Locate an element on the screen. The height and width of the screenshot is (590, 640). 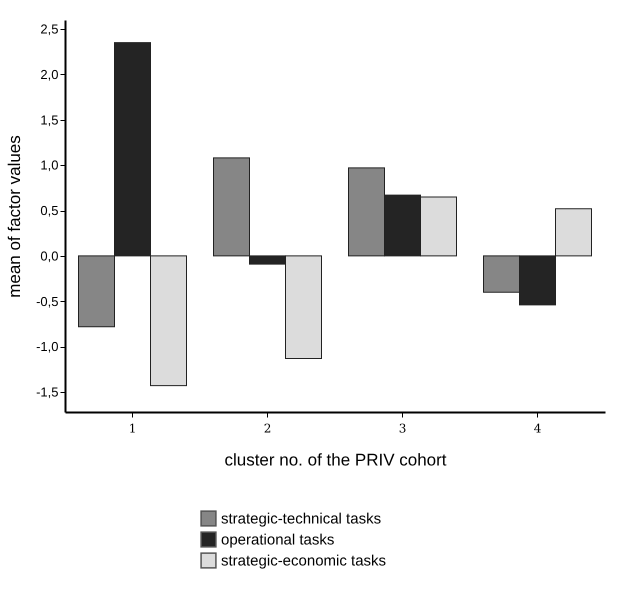
y-tick-label: 0,0 is located at coordinates (49, 256).